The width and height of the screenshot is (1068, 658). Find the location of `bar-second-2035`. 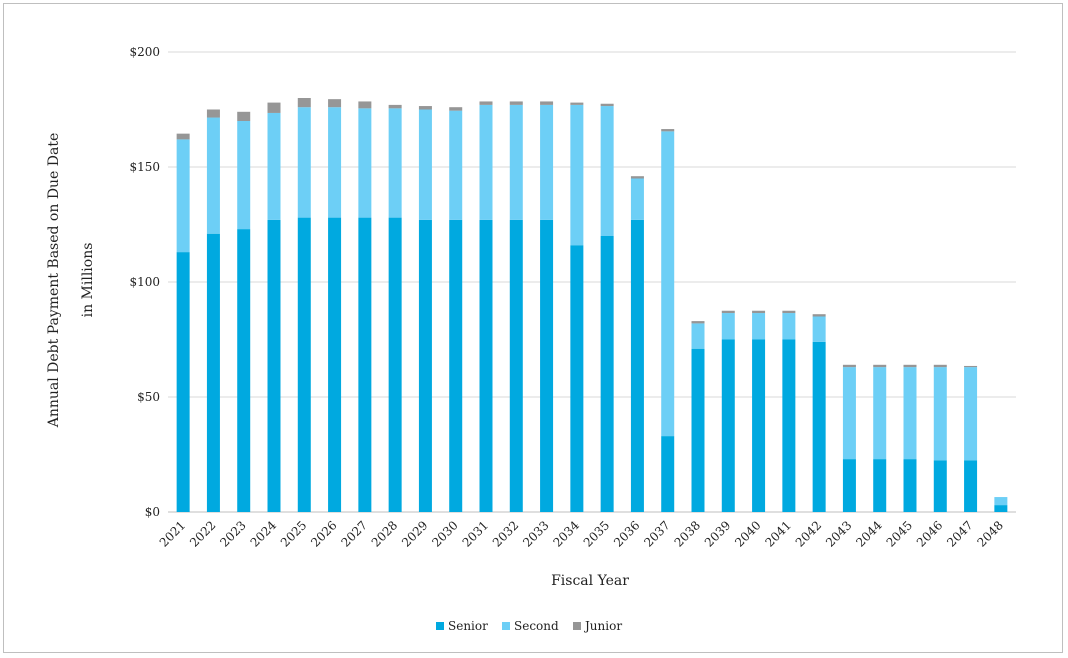

bar-second-2035 is located at coordinates (607, 171).